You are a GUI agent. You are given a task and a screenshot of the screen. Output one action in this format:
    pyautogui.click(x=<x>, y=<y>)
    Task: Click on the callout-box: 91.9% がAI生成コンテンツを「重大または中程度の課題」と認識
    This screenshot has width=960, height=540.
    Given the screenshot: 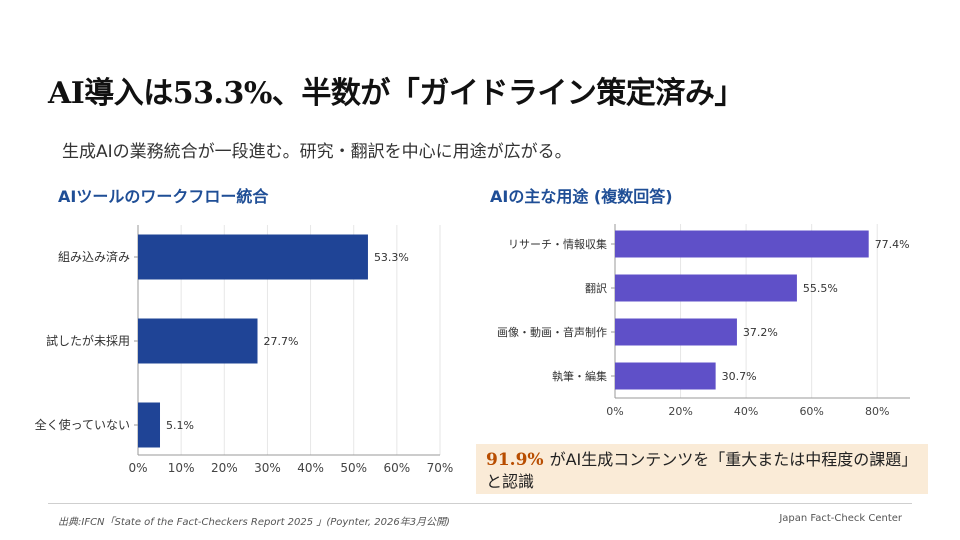 What is the action you would take?
    pyautogui.click(x=702, y=469)
    